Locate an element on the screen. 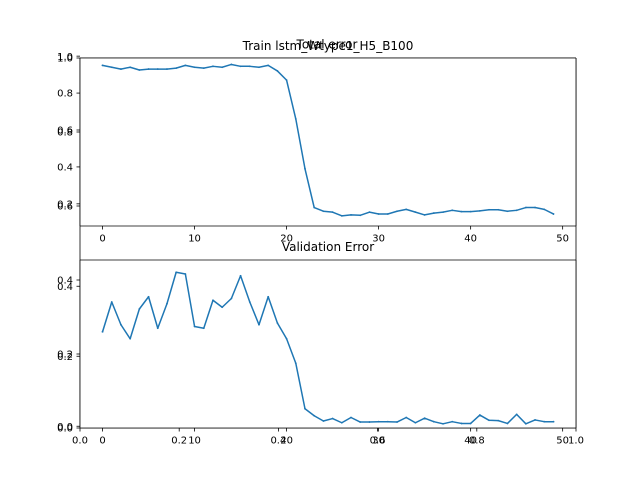 The image size is (640, 480). validation-y-tick-label-1: 0.2 is located at coordinates (65, 357).